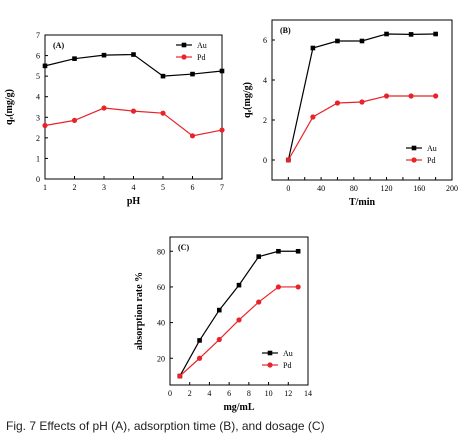  What do you see at coordinates (38, 76) in the screenshot?
I see `y-tick-label: 5` at bounding box center [38, 76].